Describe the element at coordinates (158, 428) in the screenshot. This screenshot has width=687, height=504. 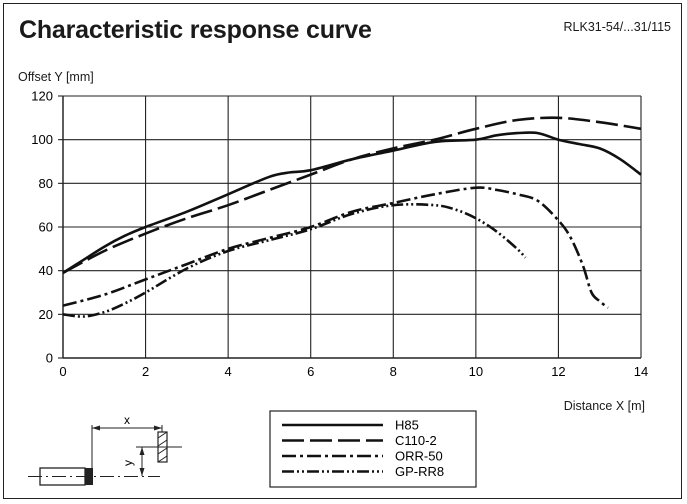
I see `dim-x-arrow-right` at that location.